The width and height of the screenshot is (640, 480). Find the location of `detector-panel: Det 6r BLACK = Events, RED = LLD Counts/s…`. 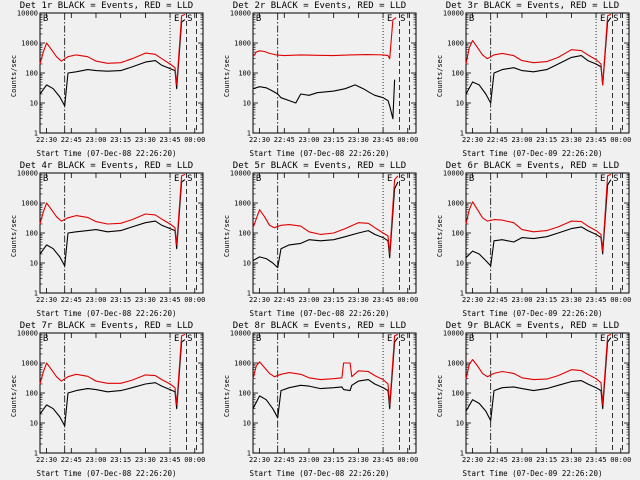

detector-panel: Det 6r BLACK = Events, RED = LLD Counts/s… is located at coordinates (532, 240).